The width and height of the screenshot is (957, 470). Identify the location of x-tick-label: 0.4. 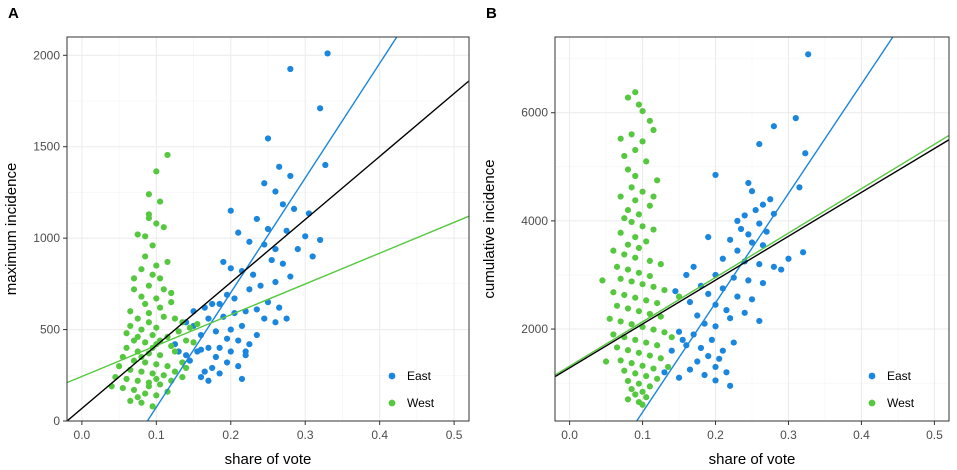
(861, 435).